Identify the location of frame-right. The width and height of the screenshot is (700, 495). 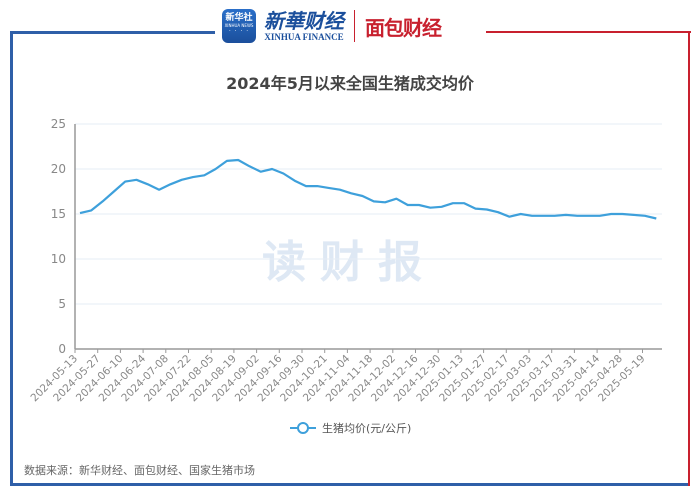
(689, 258).